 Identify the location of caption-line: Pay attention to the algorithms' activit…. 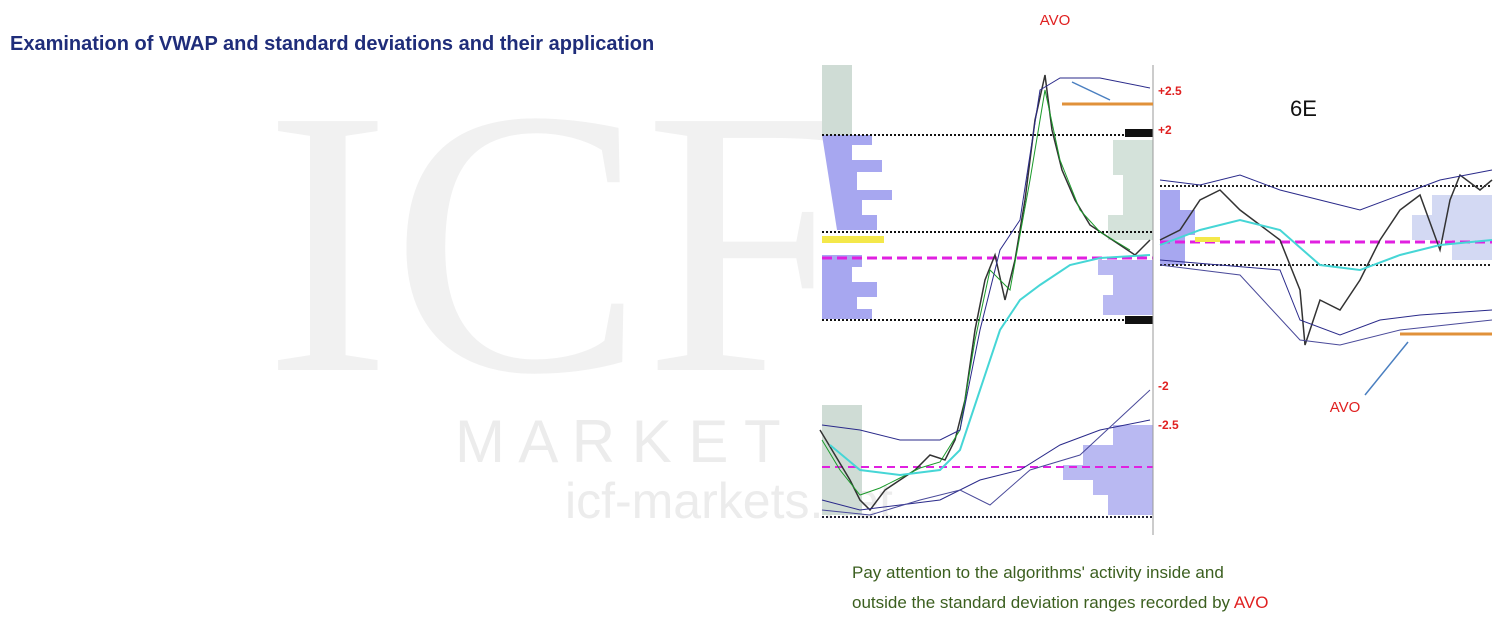
(1038, 572).